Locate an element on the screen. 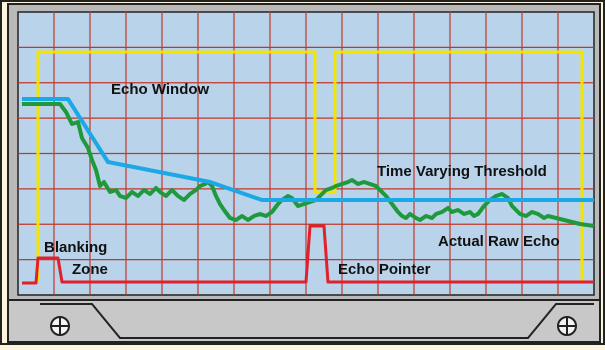 This screenshot has width=605, height=350. echo-pointer-label: Echo Pointer is located at coordinates (384, 269).